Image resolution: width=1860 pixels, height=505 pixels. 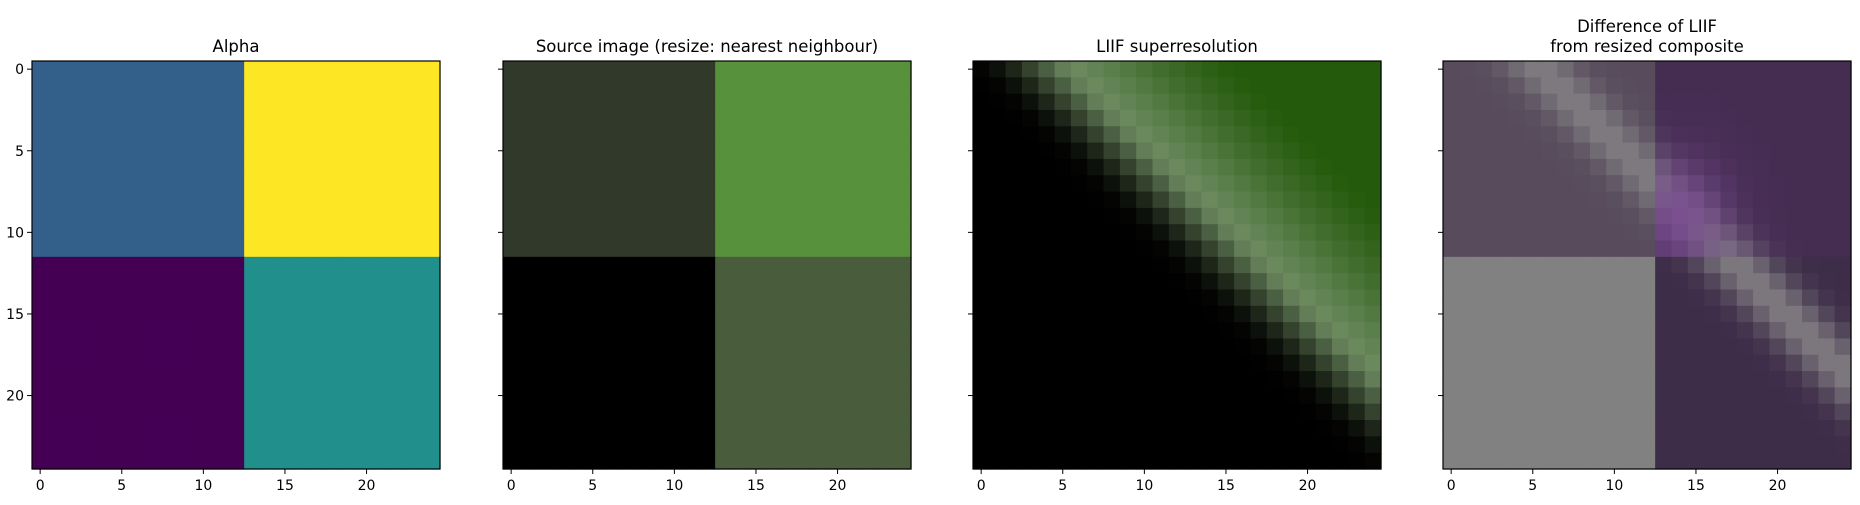 What do you see at coordinates (1647, 46) in the screenshot?
I see `title-line: from resized composite` at bounding box center [1647, 46].